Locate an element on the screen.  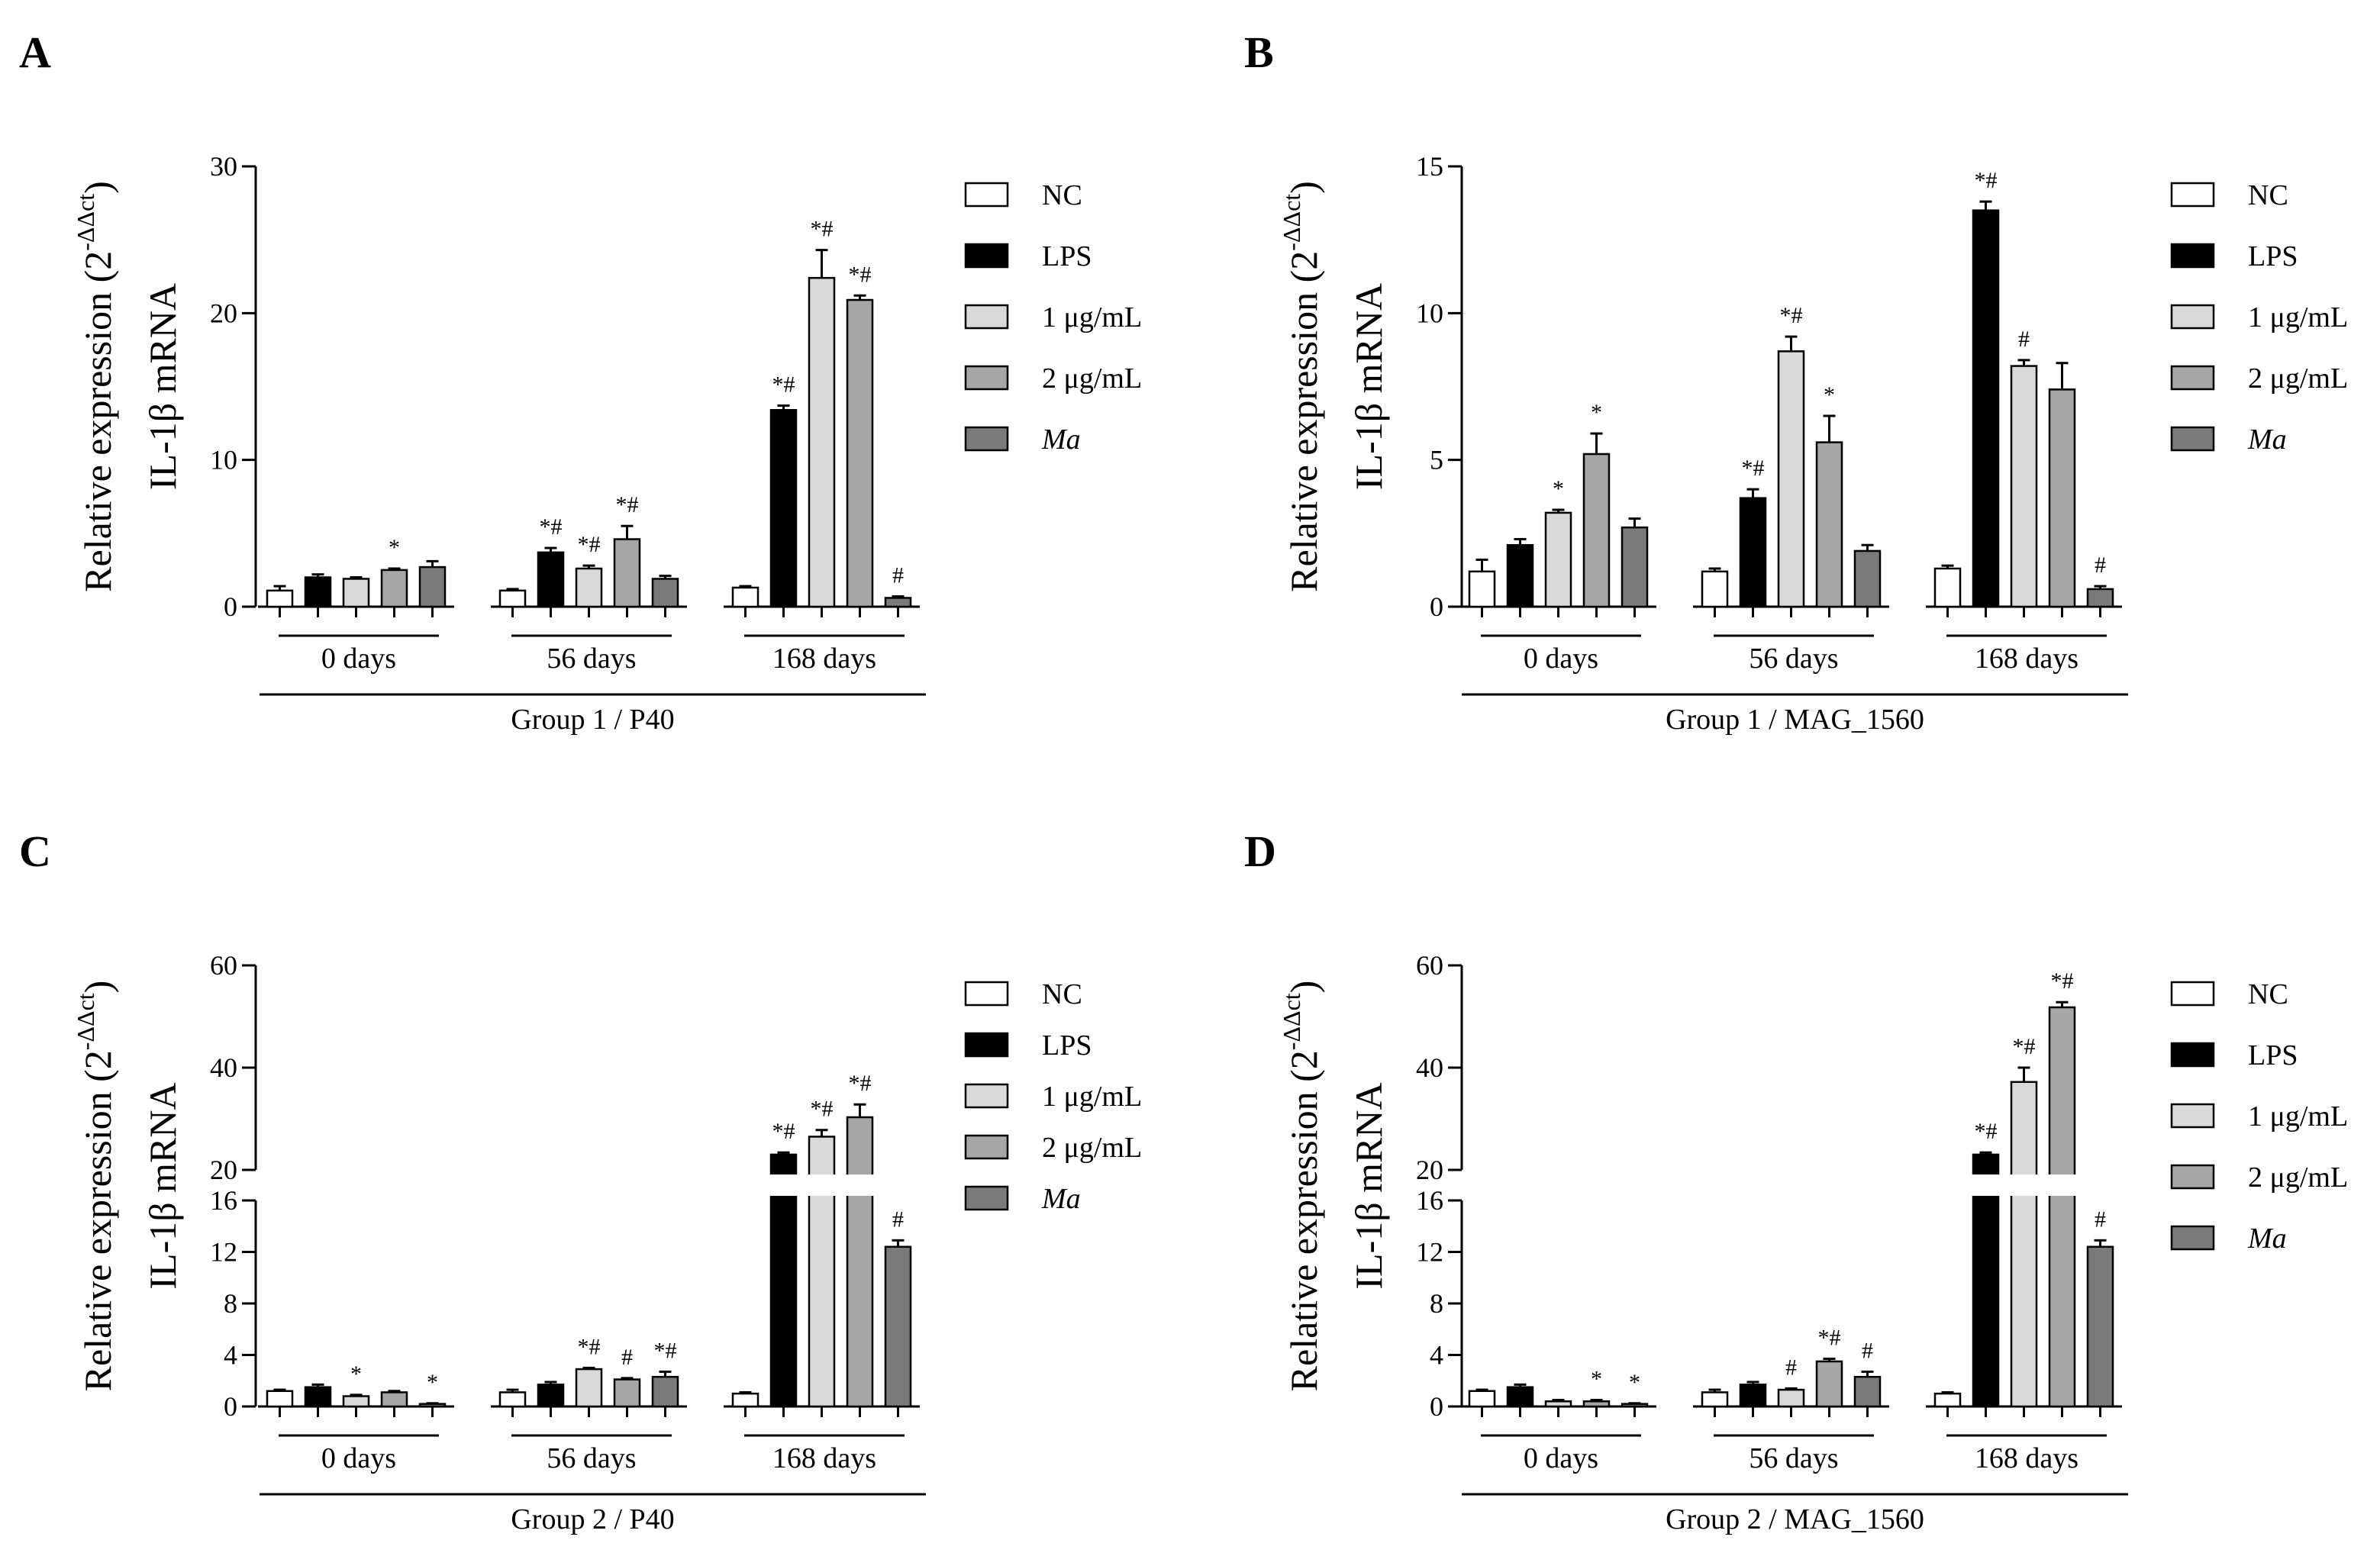
y-axis-label-line1: IL-1β mRNA is located at coordinates (1368, 387).